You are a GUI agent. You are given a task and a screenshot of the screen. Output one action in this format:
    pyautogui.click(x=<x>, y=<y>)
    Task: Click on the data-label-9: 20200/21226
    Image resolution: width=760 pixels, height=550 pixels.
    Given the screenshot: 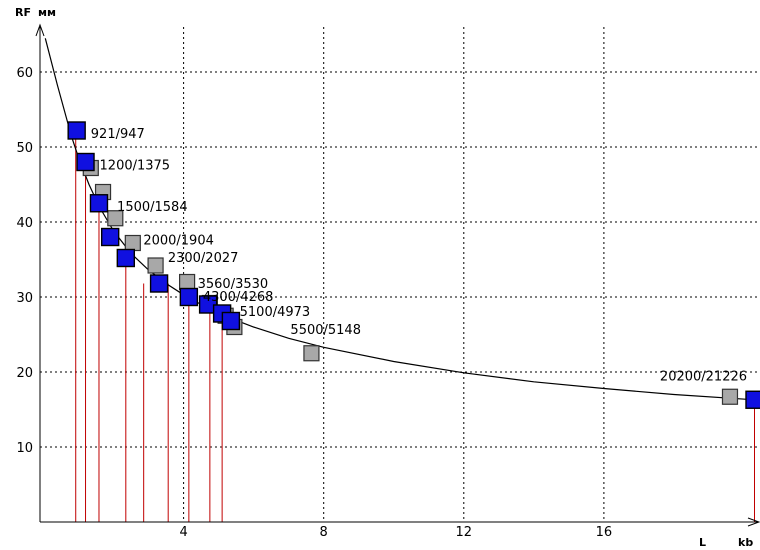 What is the action you would take?
    pyautogui.click(x=703, y=376)
    